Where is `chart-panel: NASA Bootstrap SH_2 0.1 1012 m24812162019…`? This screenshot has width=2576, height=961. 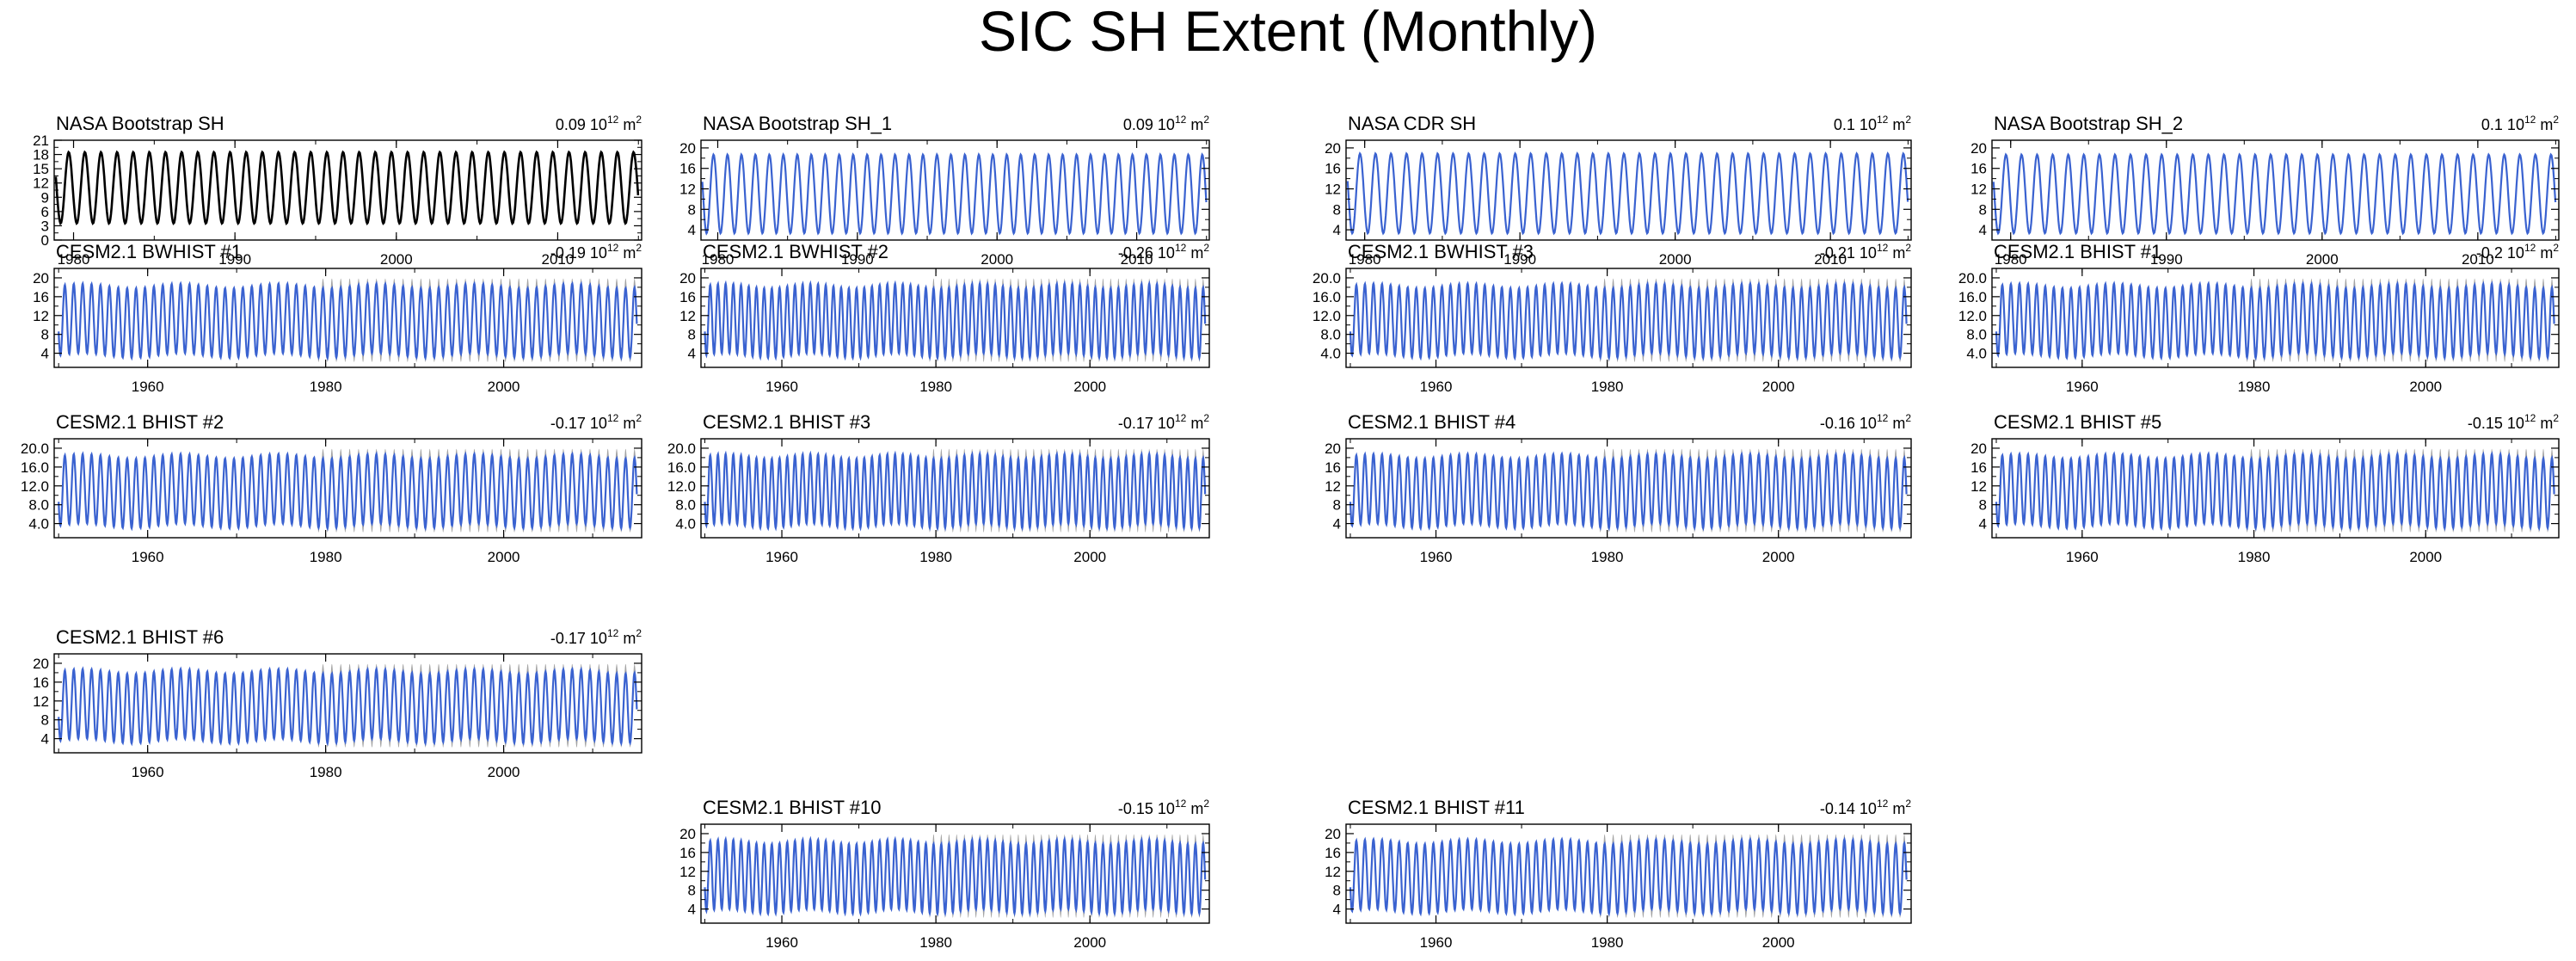
chart-panel: NASA Bootstrap SH_2 0.1 1012 m24812162019… is located at coordinates (2265, 190).